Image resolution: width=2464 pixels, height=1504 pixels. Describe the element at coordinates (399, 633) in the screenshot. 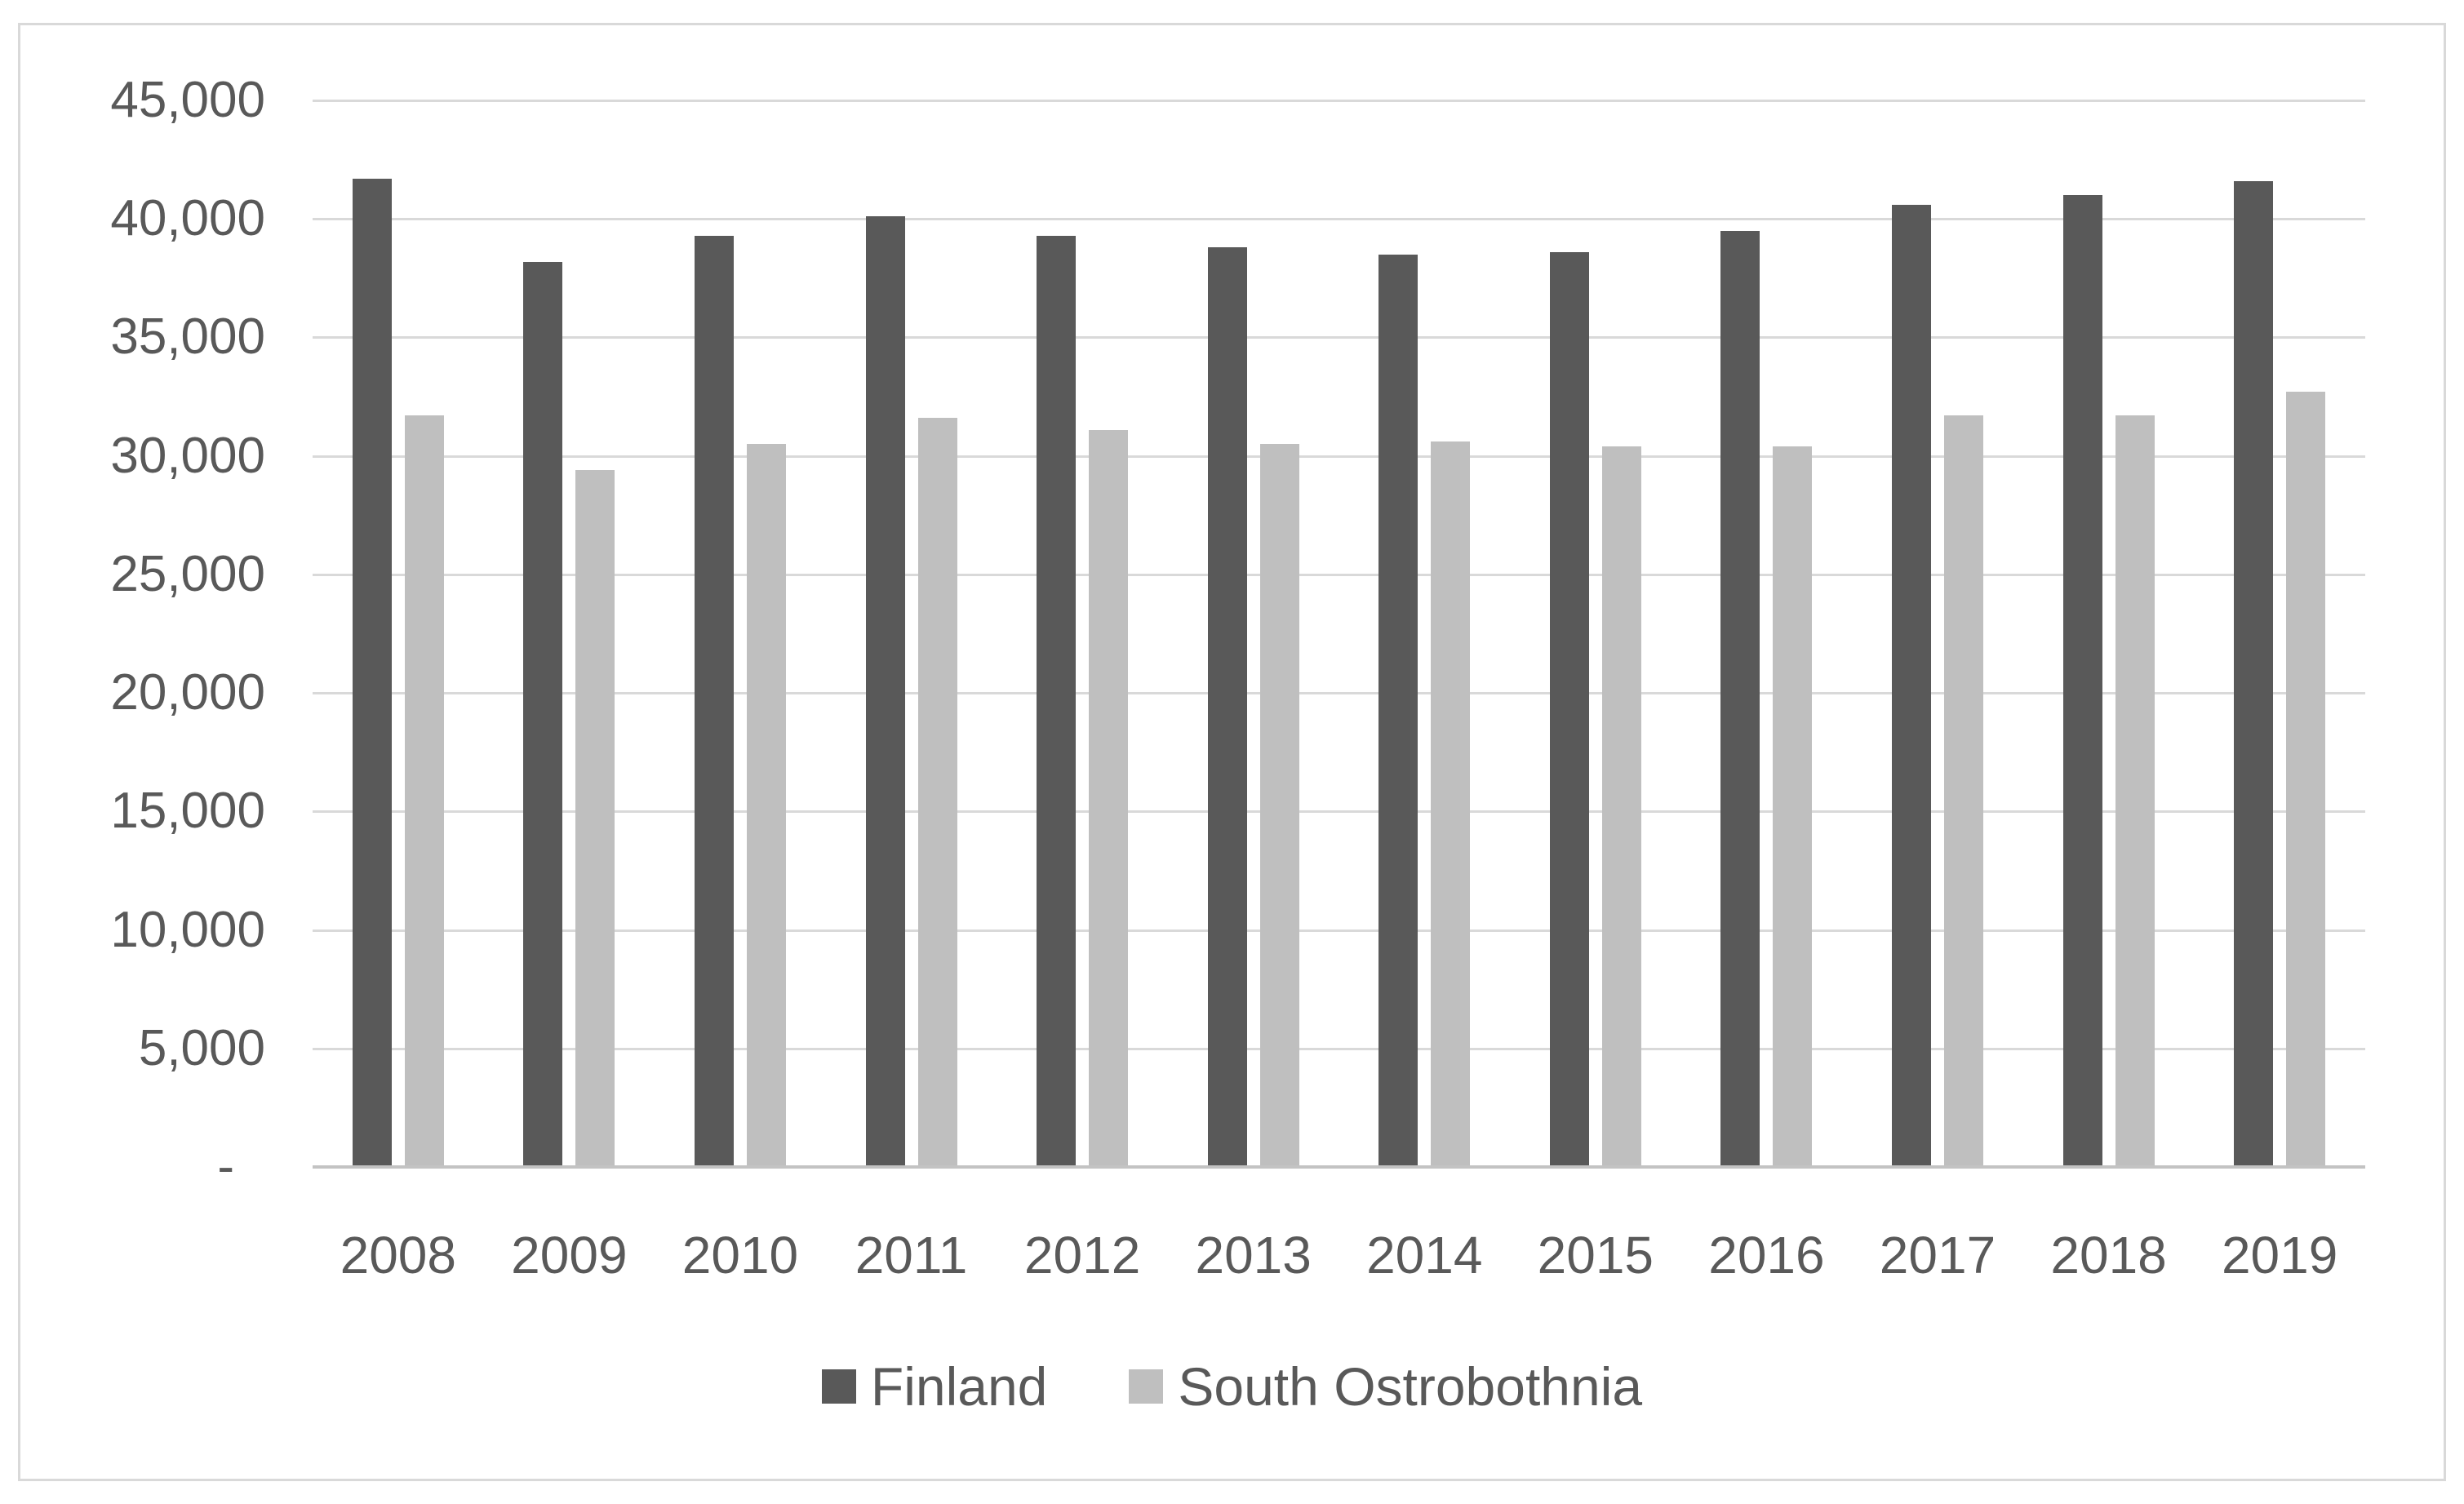

I see `bar-group-2008` at that location.